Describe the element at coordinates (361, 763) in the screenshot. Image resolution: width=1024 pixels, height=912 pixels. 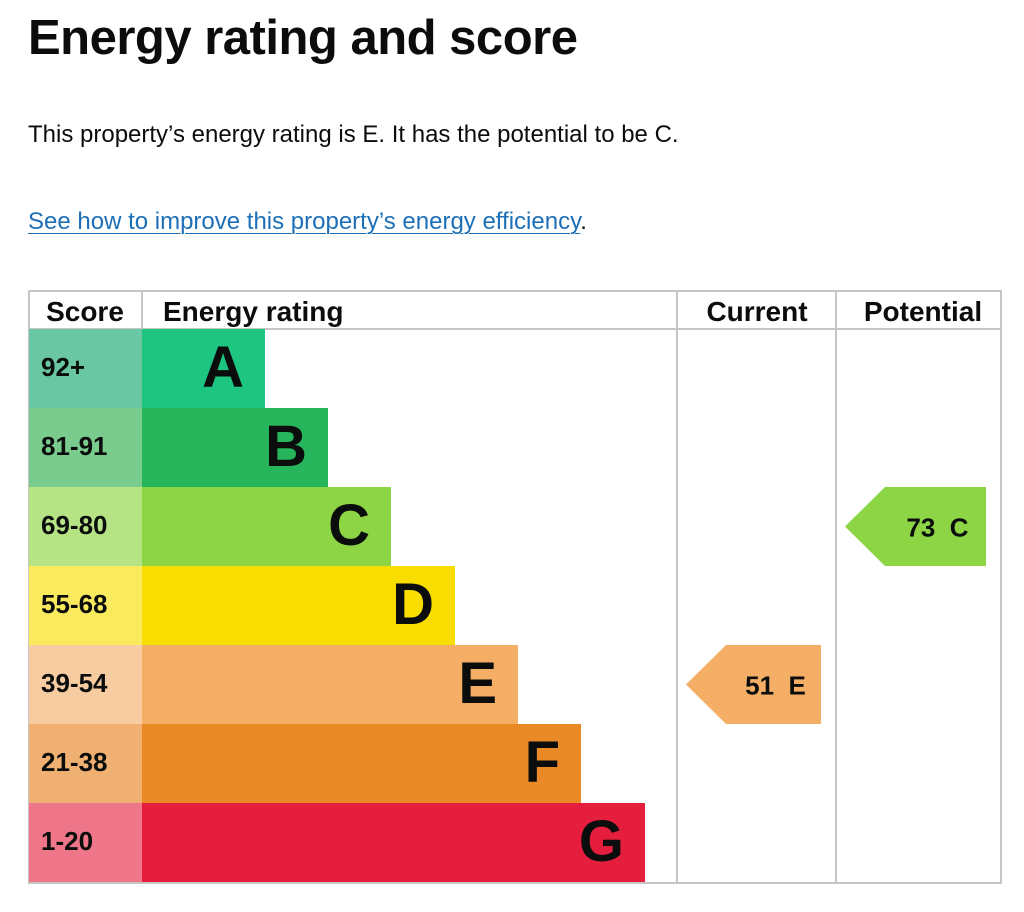
I see `rating-bar-f` at that location.